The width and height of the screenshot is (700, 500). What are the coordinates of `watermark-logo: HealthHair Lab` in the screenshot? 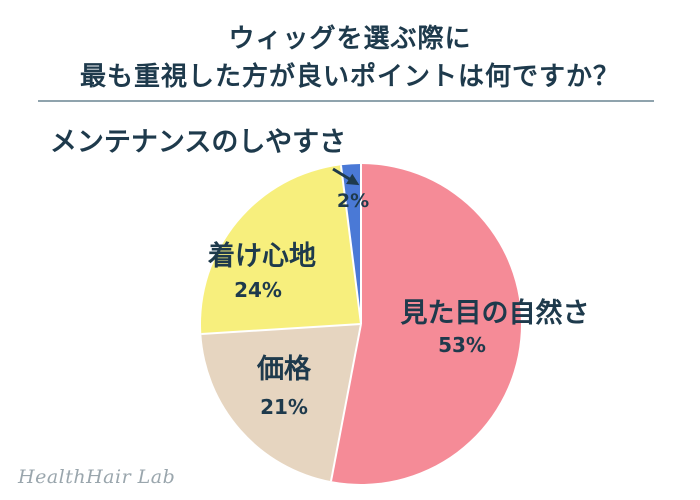 It's located at (97, 477).